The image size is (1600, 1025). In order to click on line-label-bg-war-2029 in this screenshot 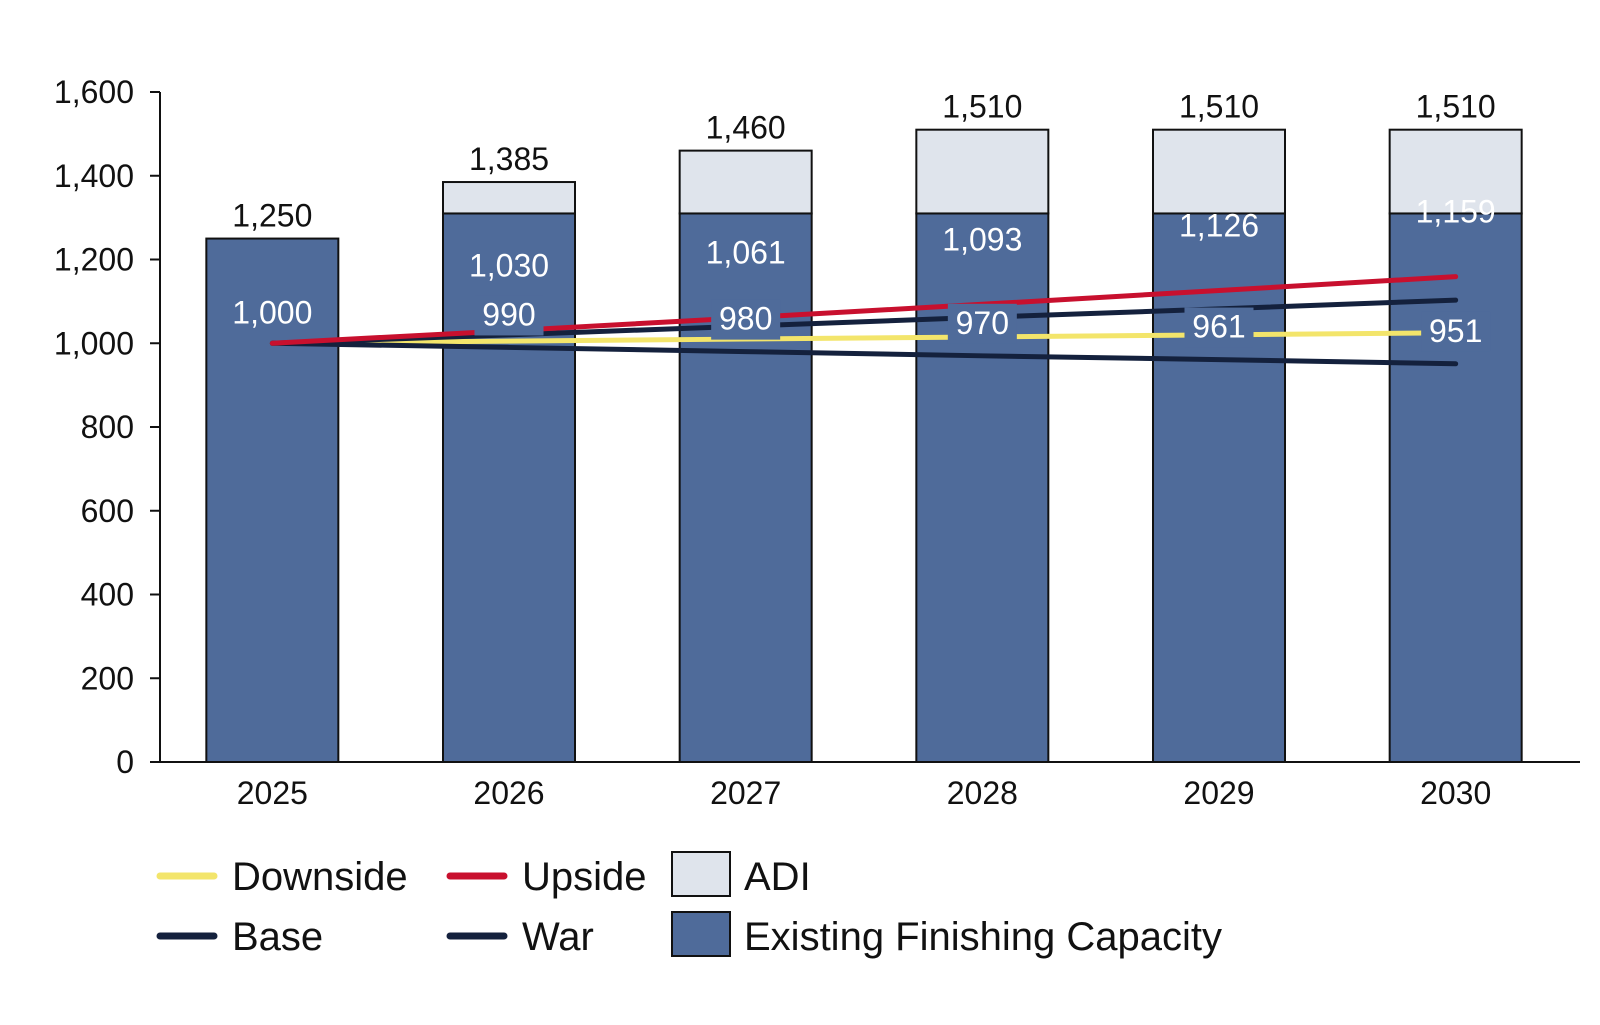, I will do `click(1219, 327)`.